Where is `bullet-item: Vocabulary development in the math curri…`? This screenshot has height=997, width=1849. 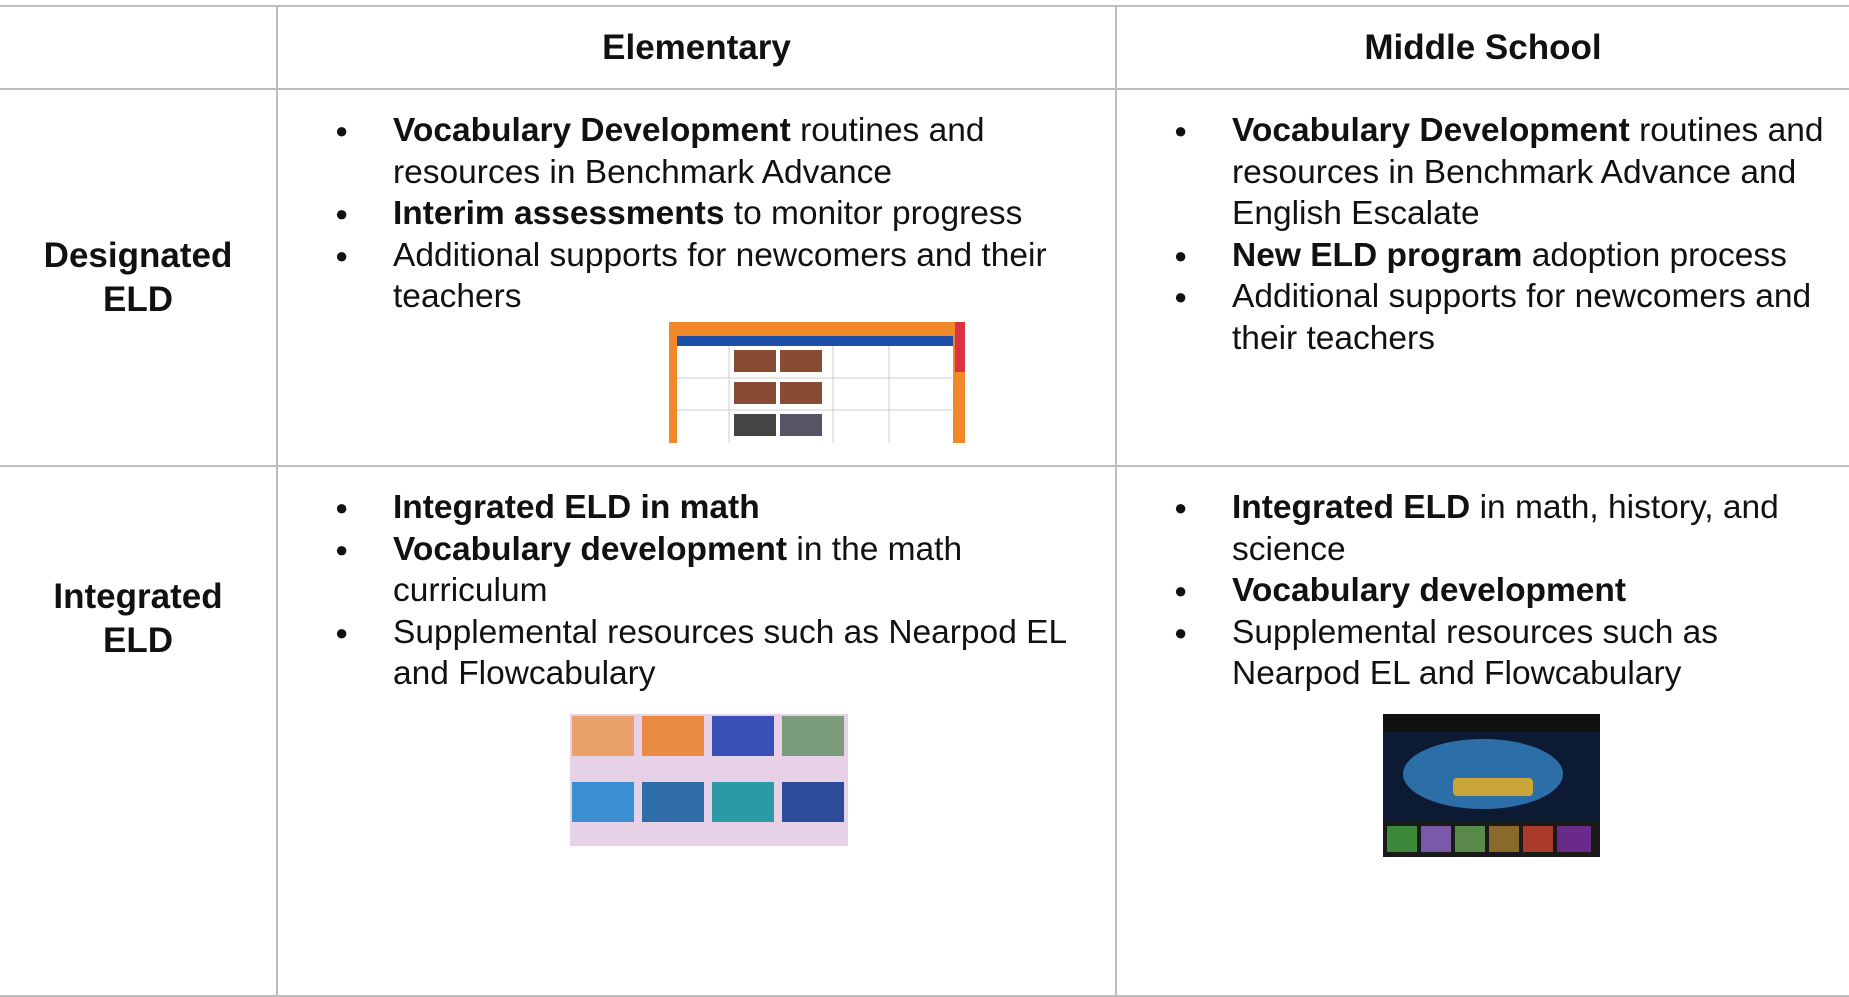
bullet-item: Vocabulary development in the math curri… is located at coordinates (720, 570).